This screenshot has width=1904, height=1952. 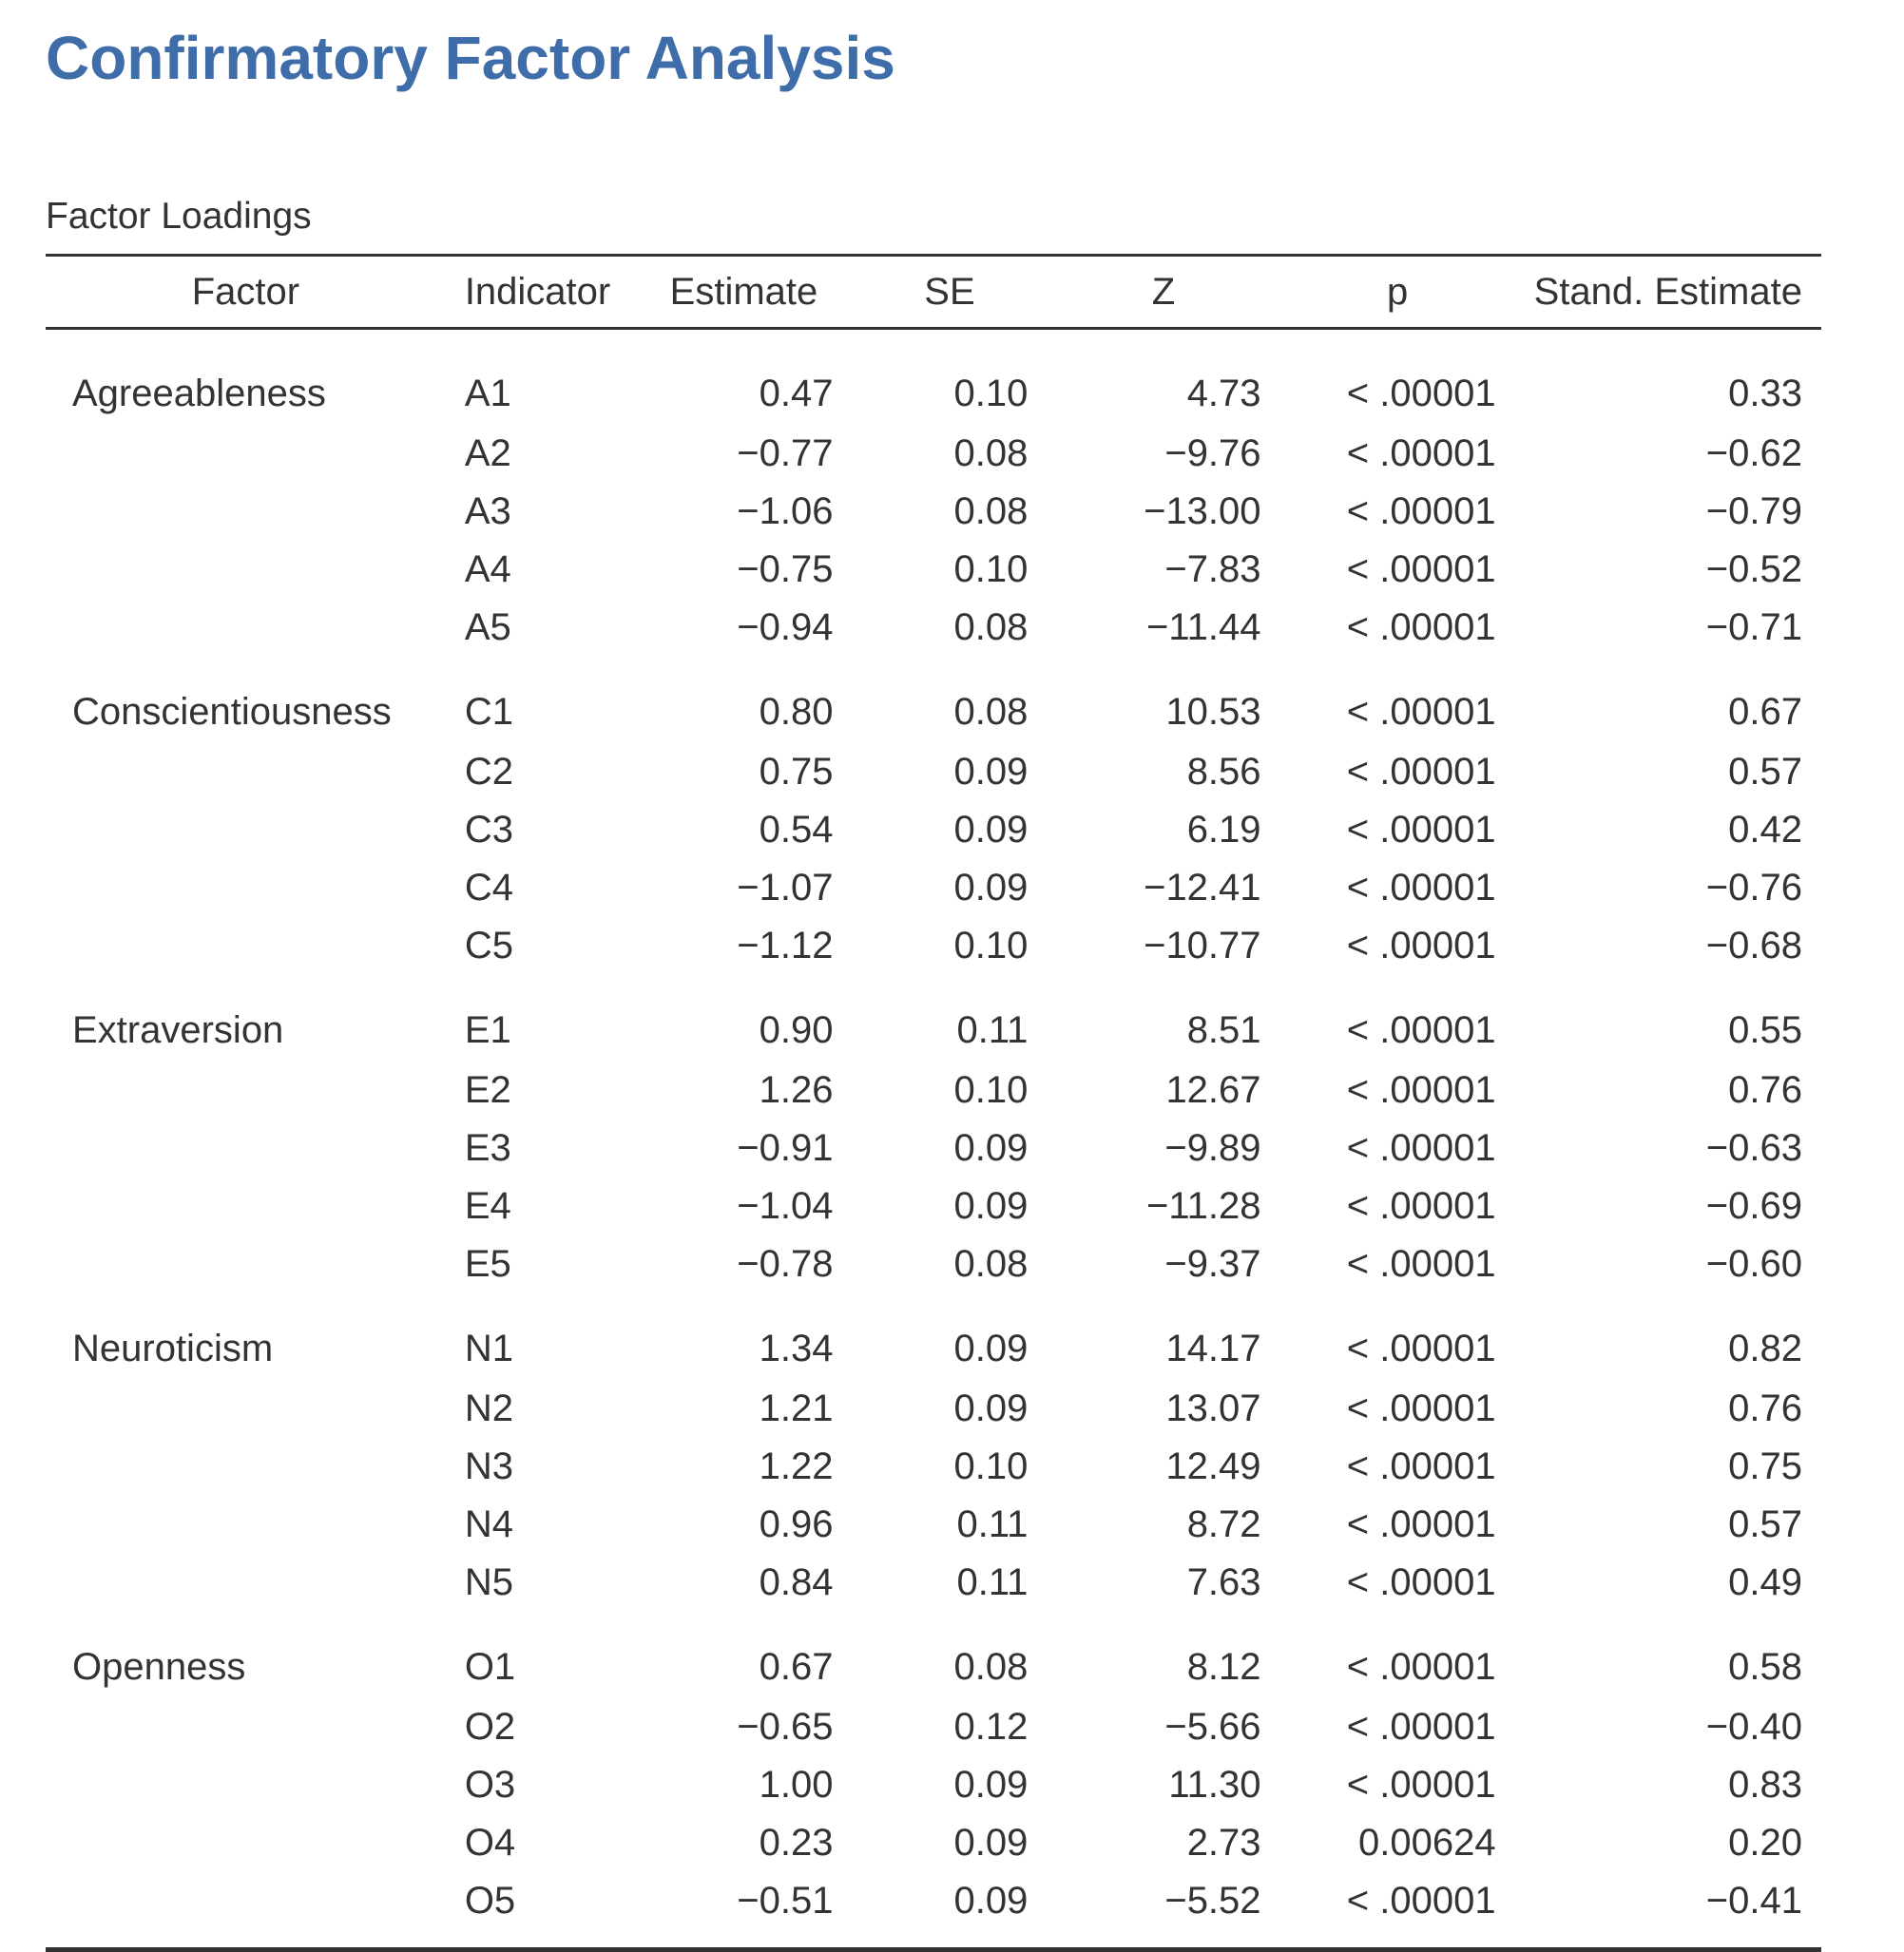 I want to click on table-caption: Factor Loadings, so click(x=179, y=217).